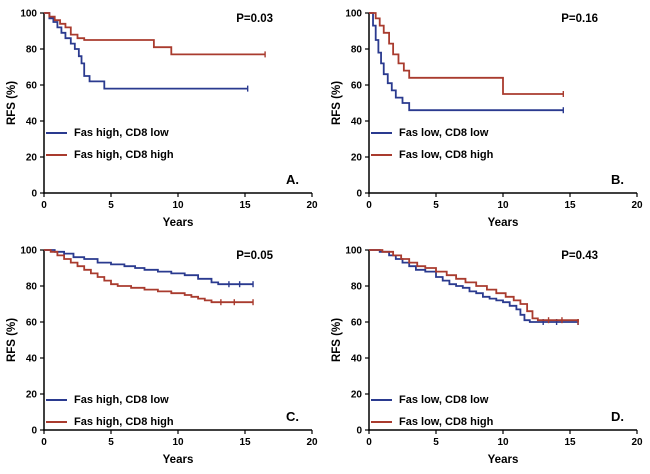 This screenshot has width=650, height=474. What do you see at coordinates (579, 256) in the screenshot?
I see `p-value: P=0.43` at bounding box center [579, 256].